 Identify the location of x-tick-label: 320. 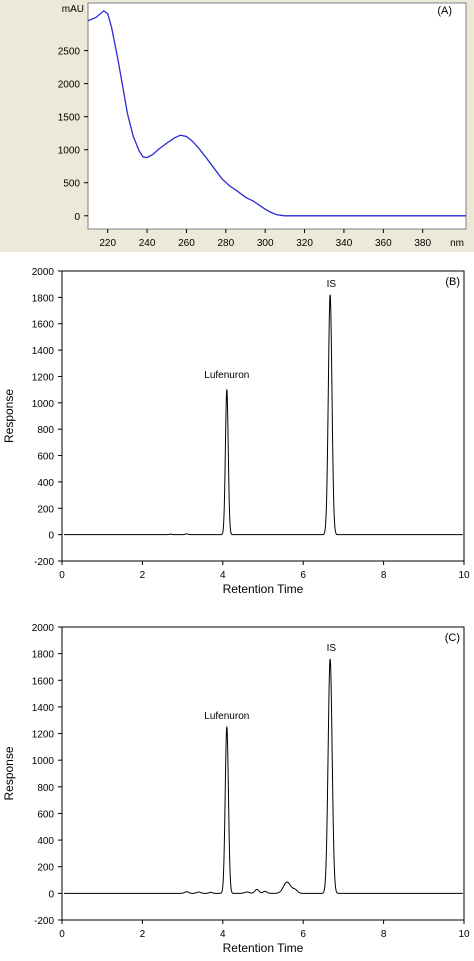
(304, 243).